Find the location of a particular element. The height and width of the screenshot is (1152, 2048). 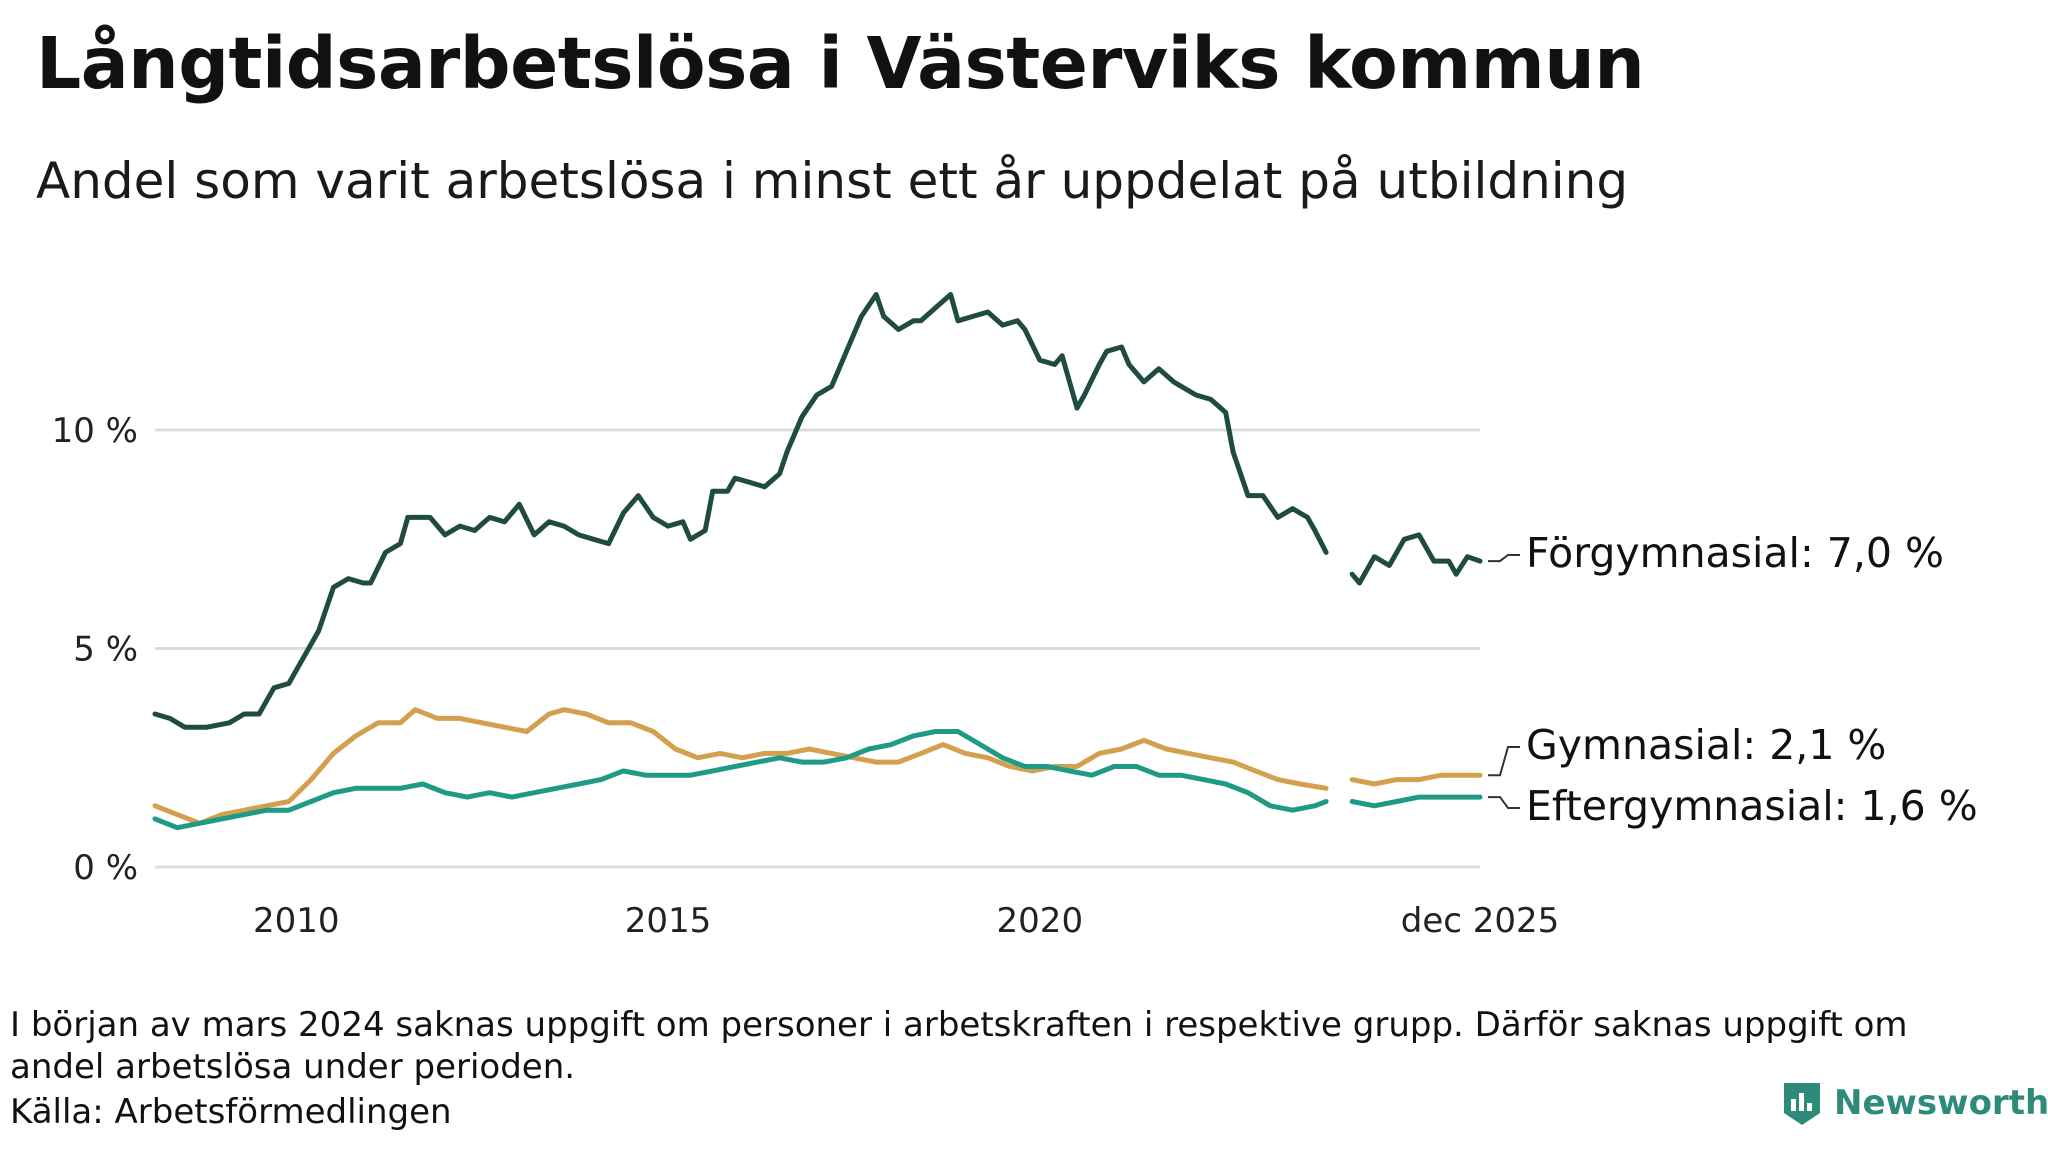

x-tick-label: 2020 is located at coordinates (1040, 921).